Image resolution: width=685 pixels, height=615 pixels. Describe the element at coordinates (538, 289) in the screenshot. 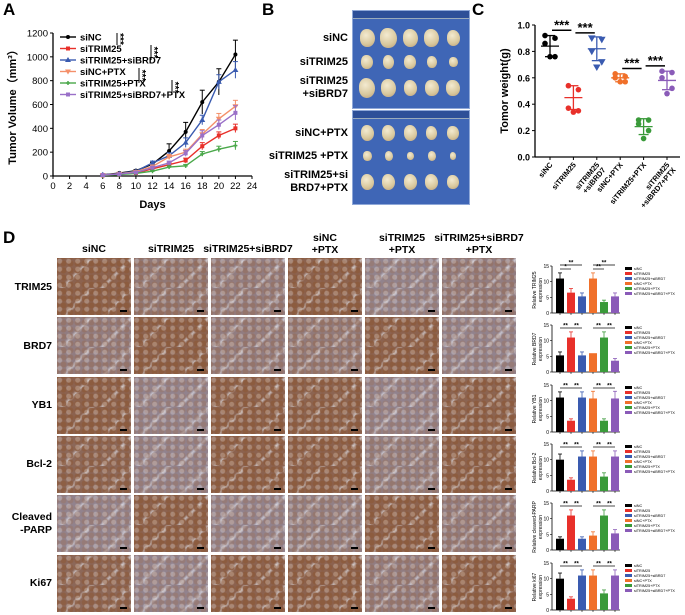

I see `y-axis-title: Relative TRIM25expression` at that location.